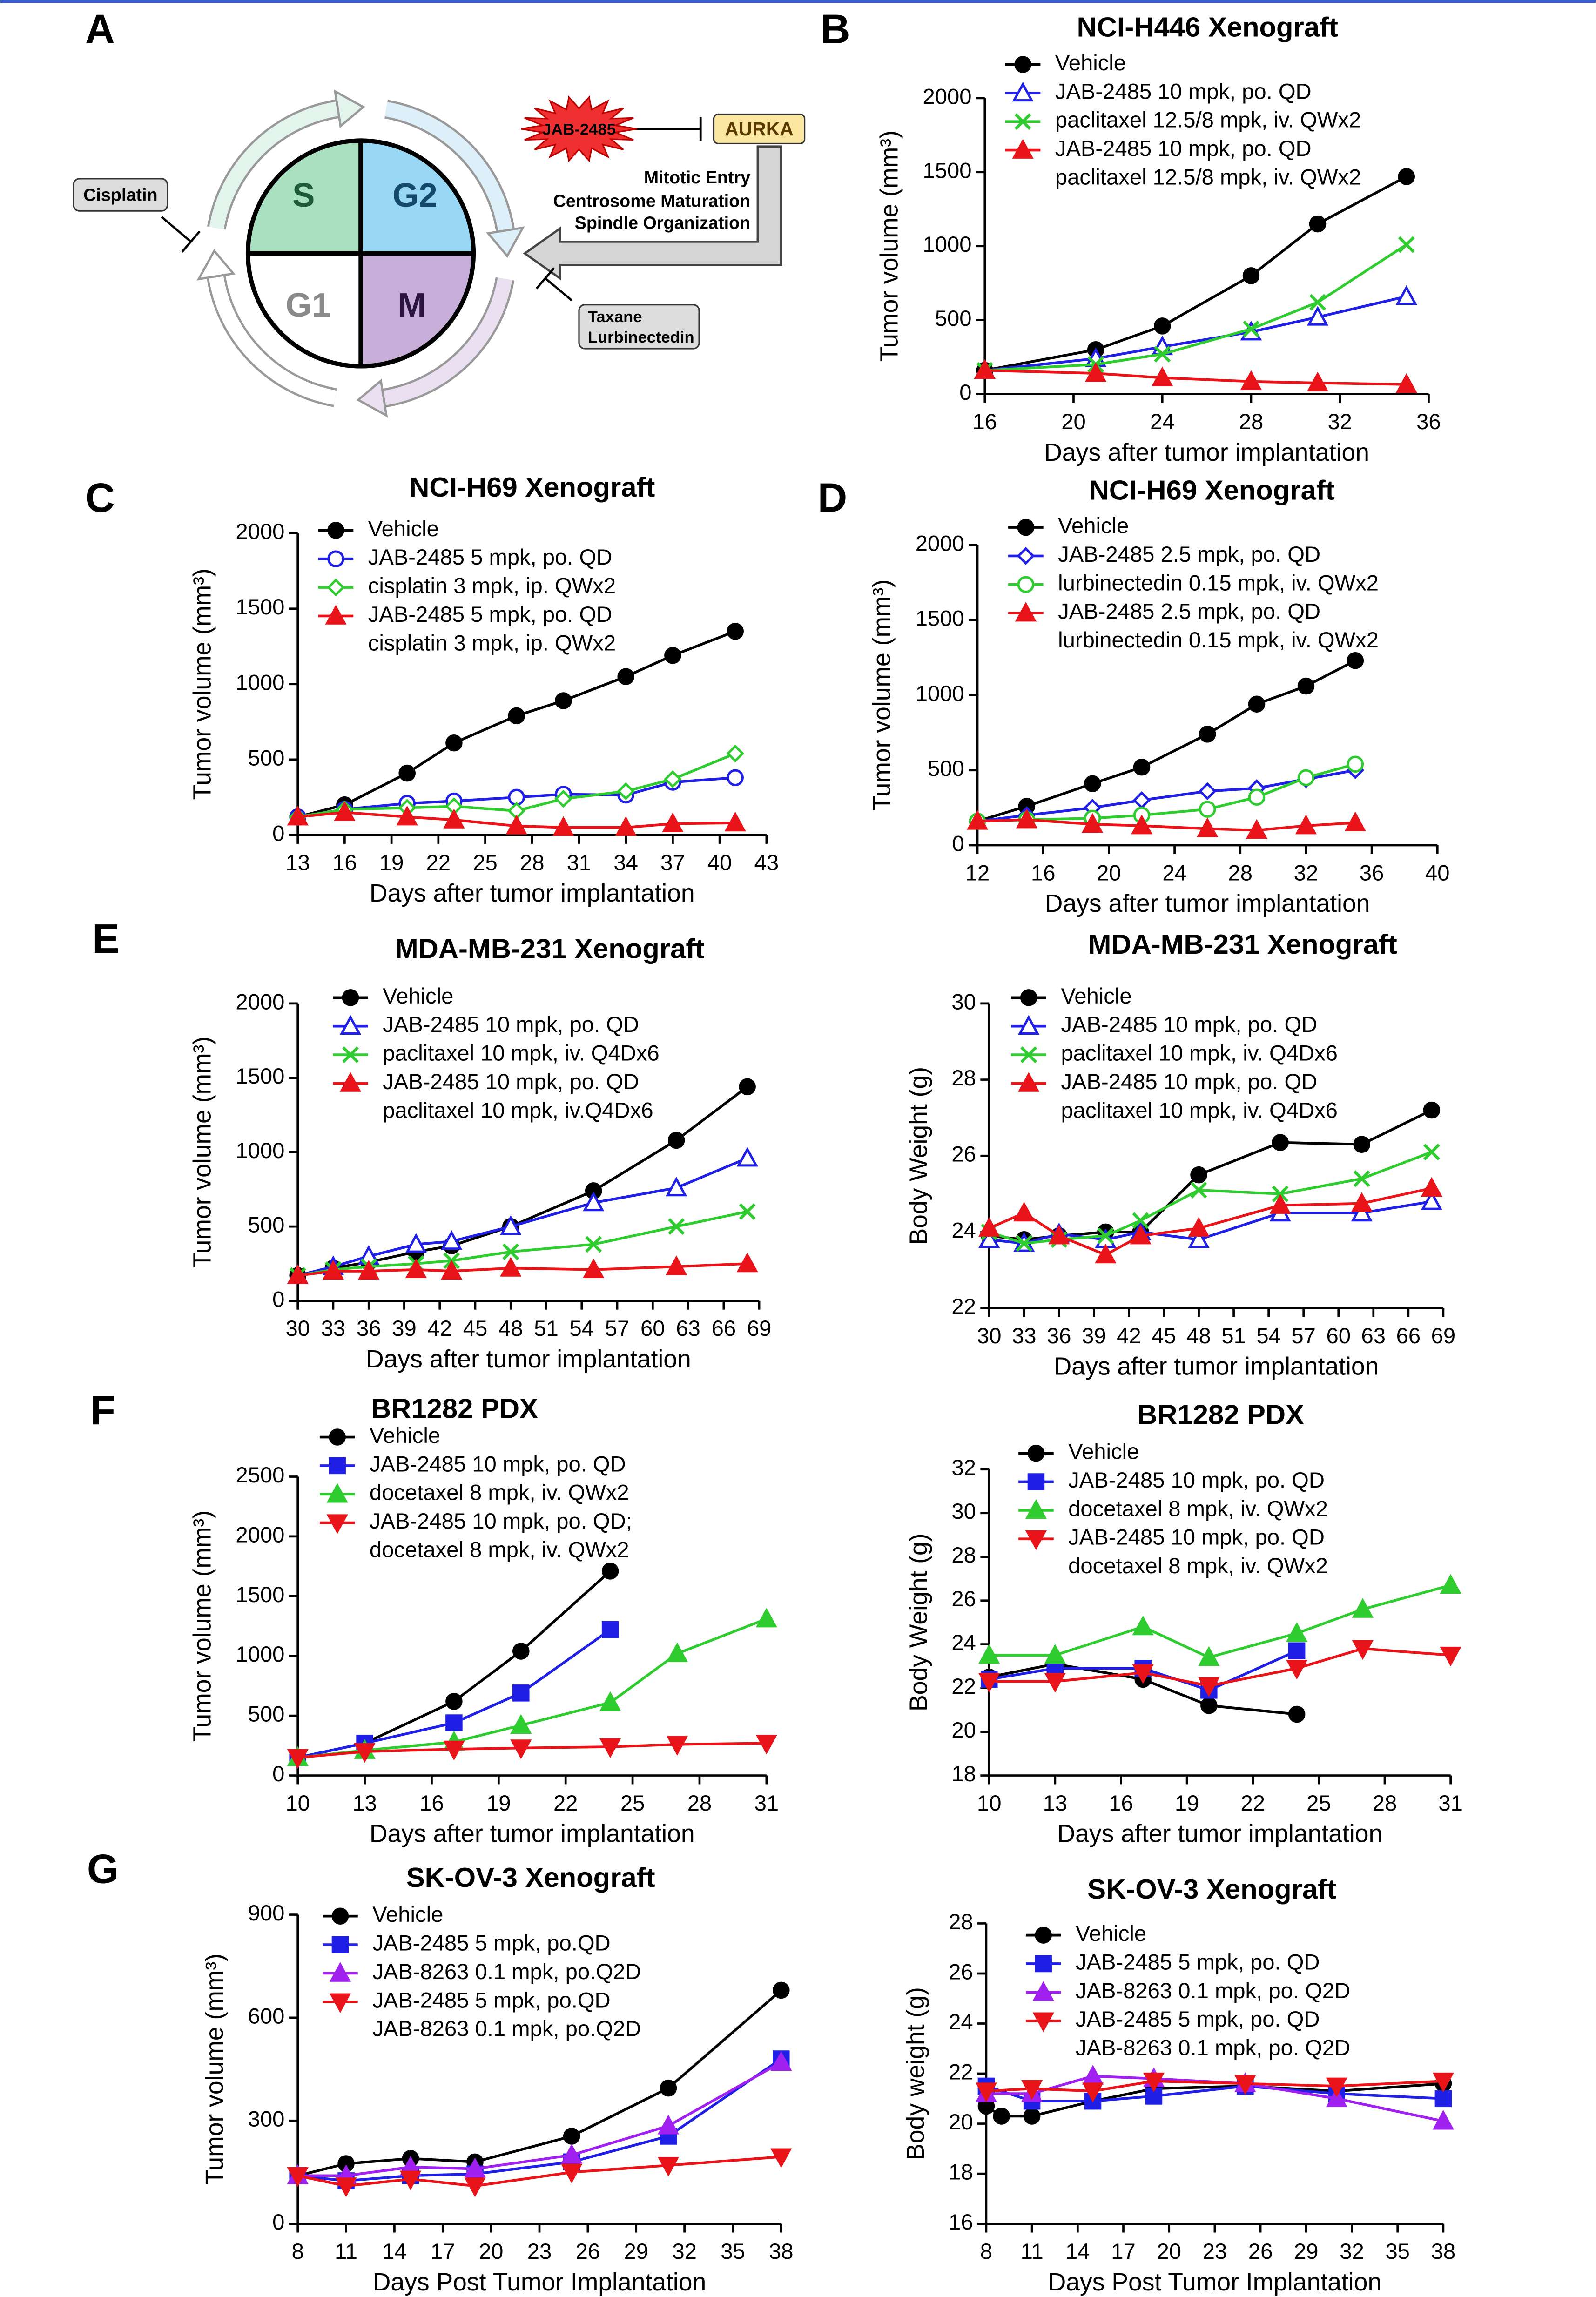  What do you see at coordinates (964, 1511) in the screenshot?
I see `y-tick-label: 30` at bounding box center [964, 1511].